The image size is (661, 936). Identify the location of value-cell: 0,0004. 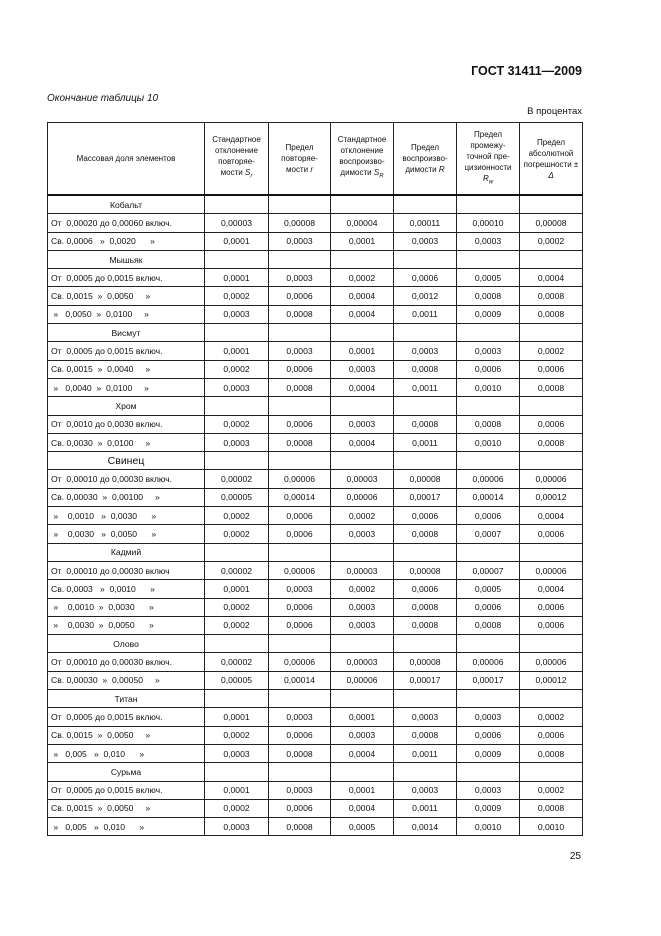
(362, 442).